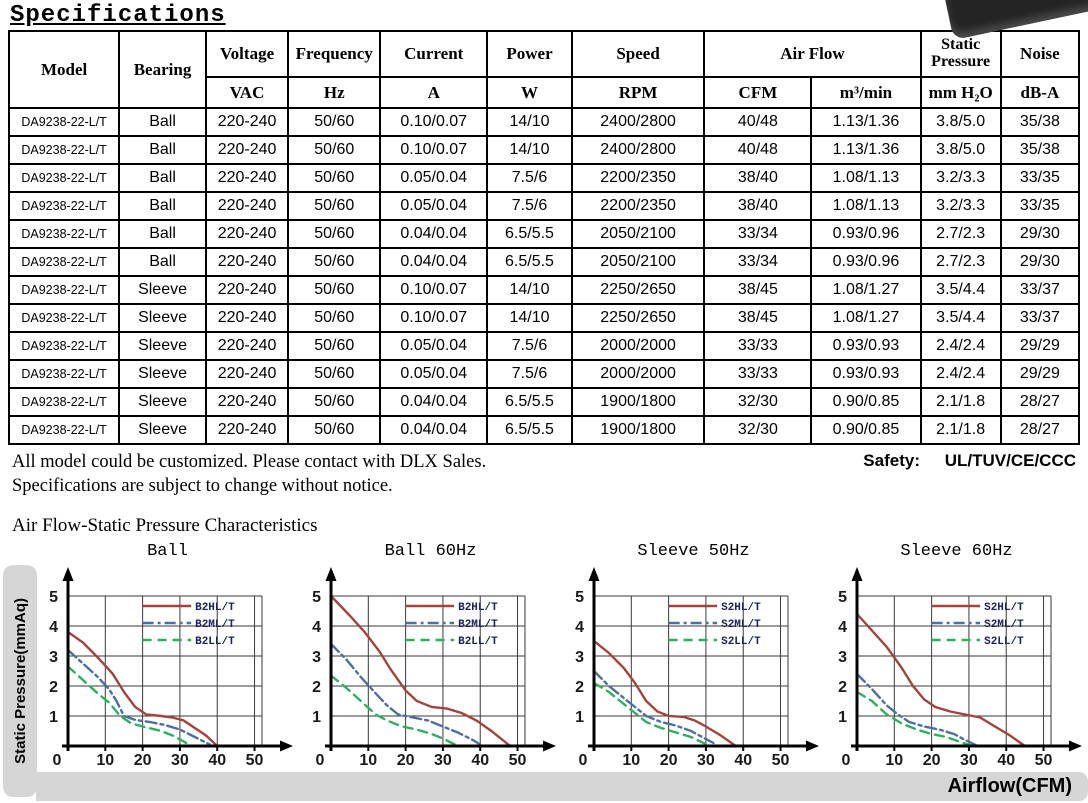 This screenshot has width=1088, height=803. What do you see at coordinates (842, 717) in the screenshot?
I see `svg-text: 1` at bounding box center [842, 717].